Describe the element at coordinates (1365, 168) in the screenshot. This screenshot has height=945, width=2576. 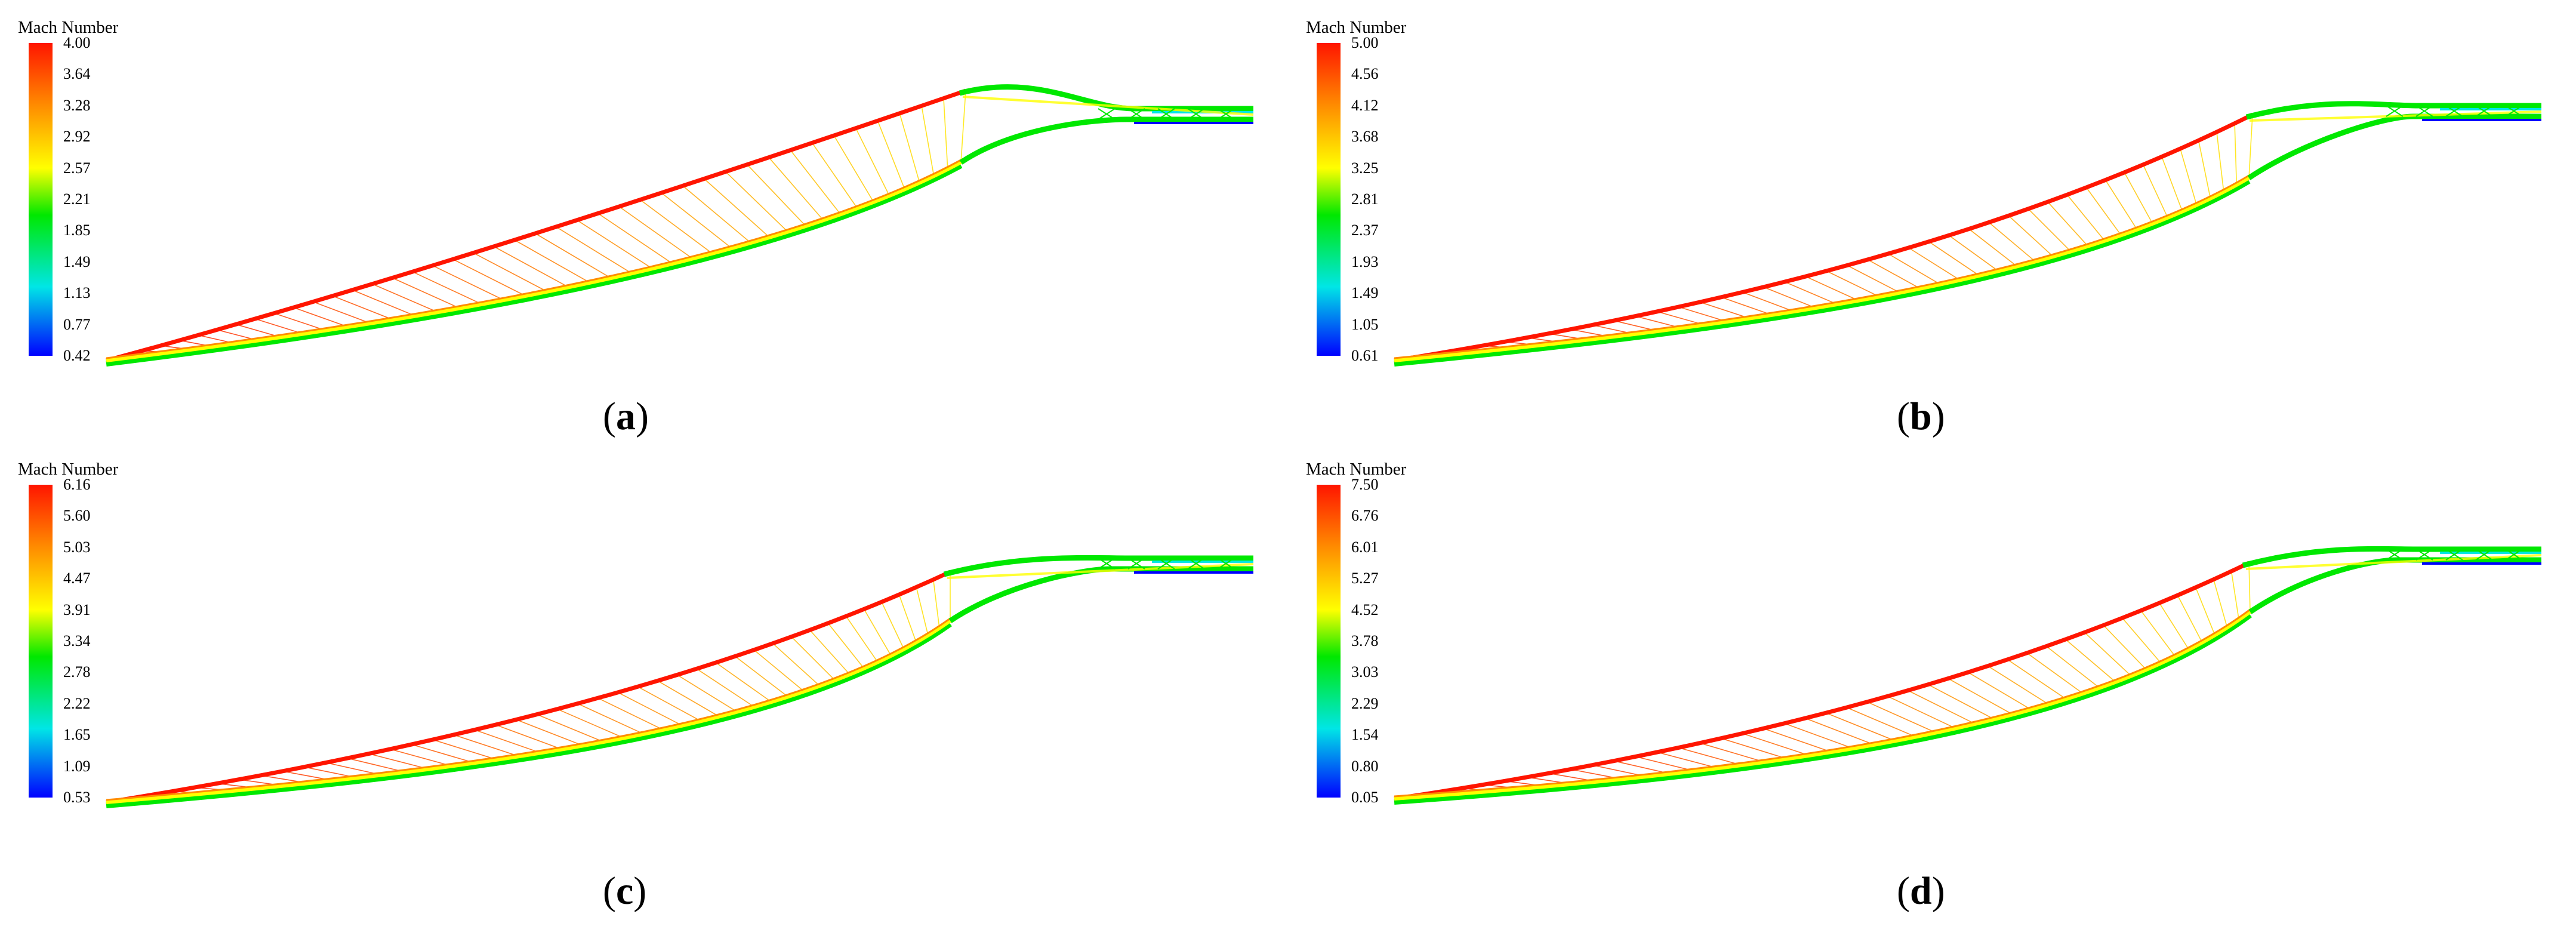
I see `colorbar-tick: 3.25` at that location.